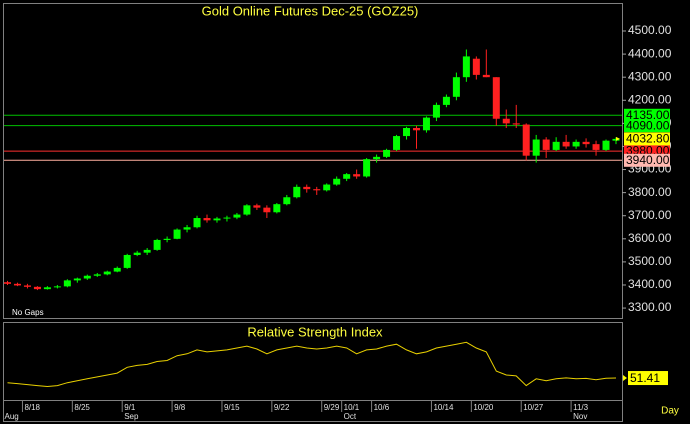 The height and width of the screenshot is (424, 690). Describe the element at coordinates (580, 416) in the screenshot. I see `month-label: Nov` at that location.